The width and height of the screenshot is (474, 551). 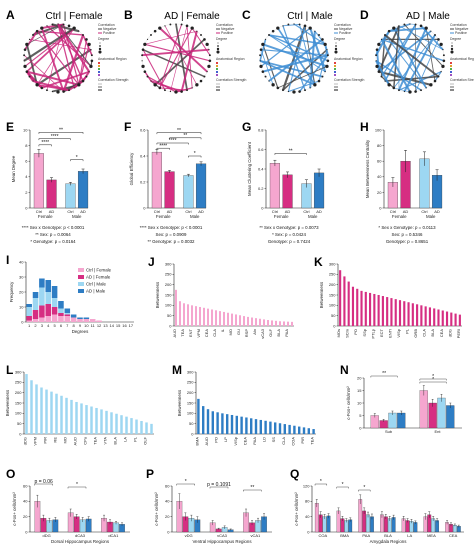 What do you see at coordinates (206, 333) in the screenshot?
I see `x-tick-label: CEA` at bounding box center [206, 333].